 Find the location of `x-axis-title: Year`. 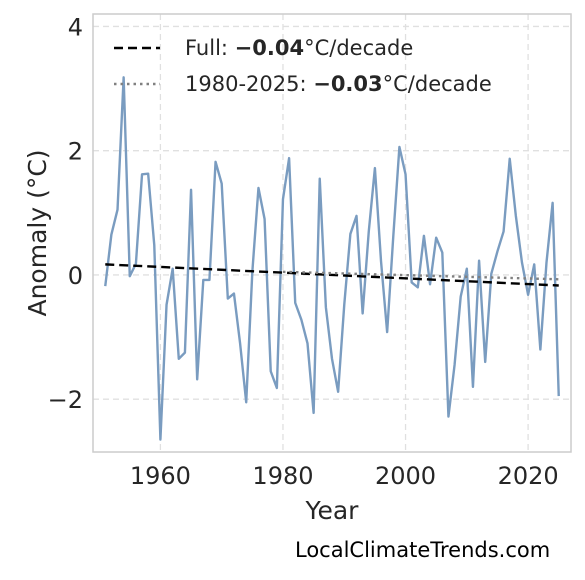

x-axis-title: Year is located at coordinates (332, 510).